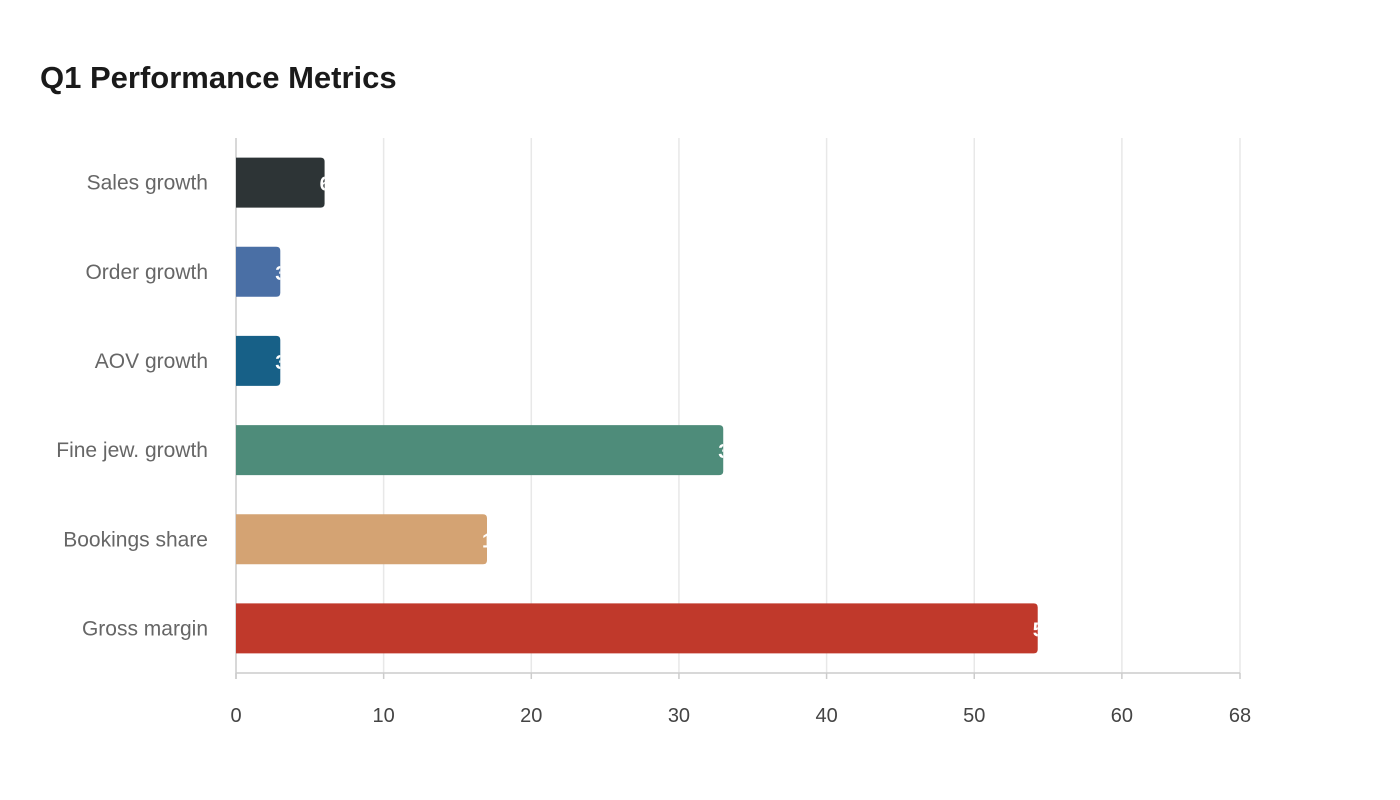 This screenshot has height=800, width=1400. I want to click on data-label: 33, so click(729, 452).